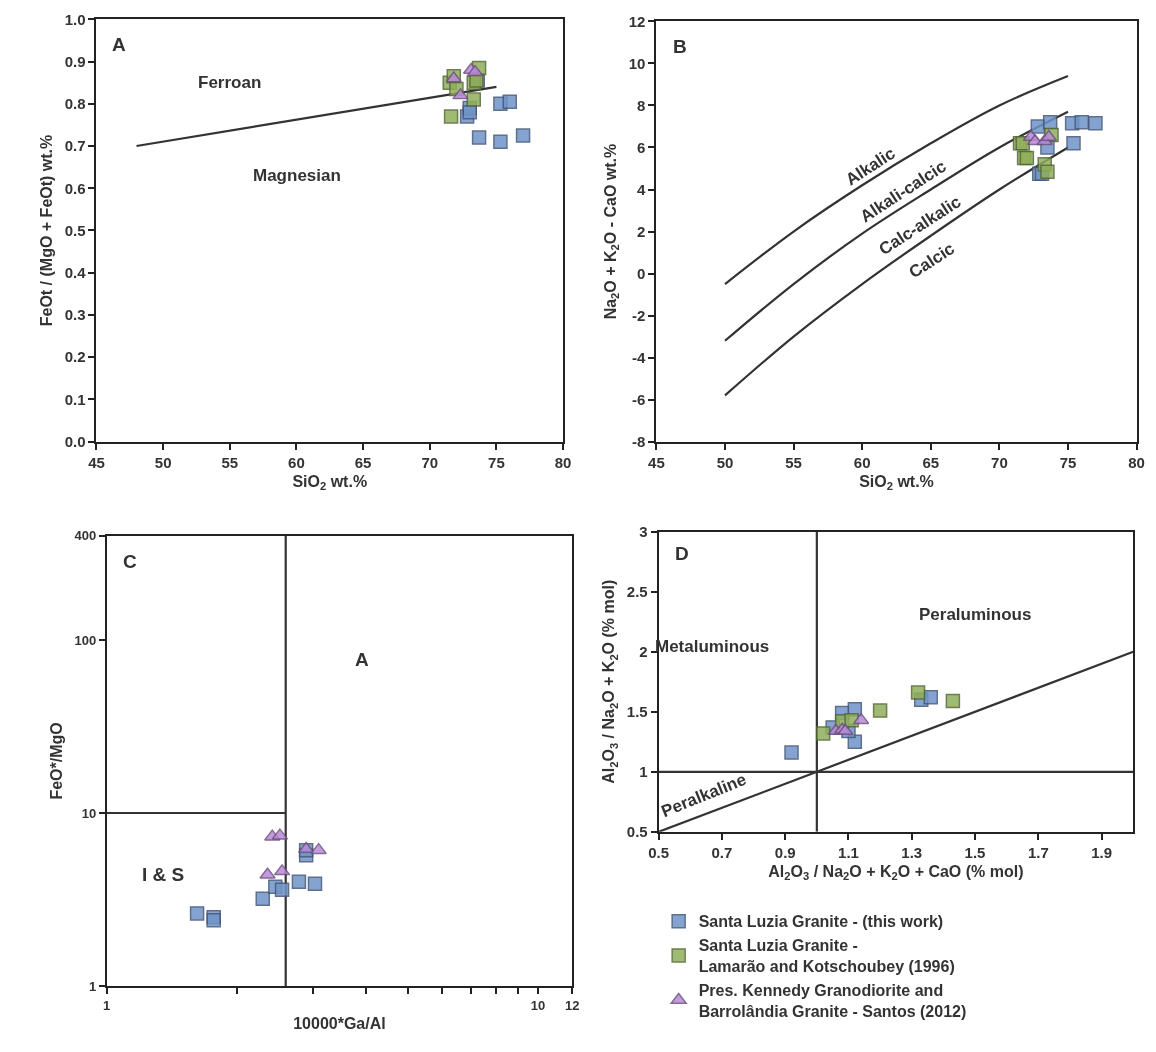 Image resolution: width=1156 pixels, height=1052 pixels. Describe the element at coordinates (642, 189) in the screenshot. I see `y-tick-label: 4` at that location.